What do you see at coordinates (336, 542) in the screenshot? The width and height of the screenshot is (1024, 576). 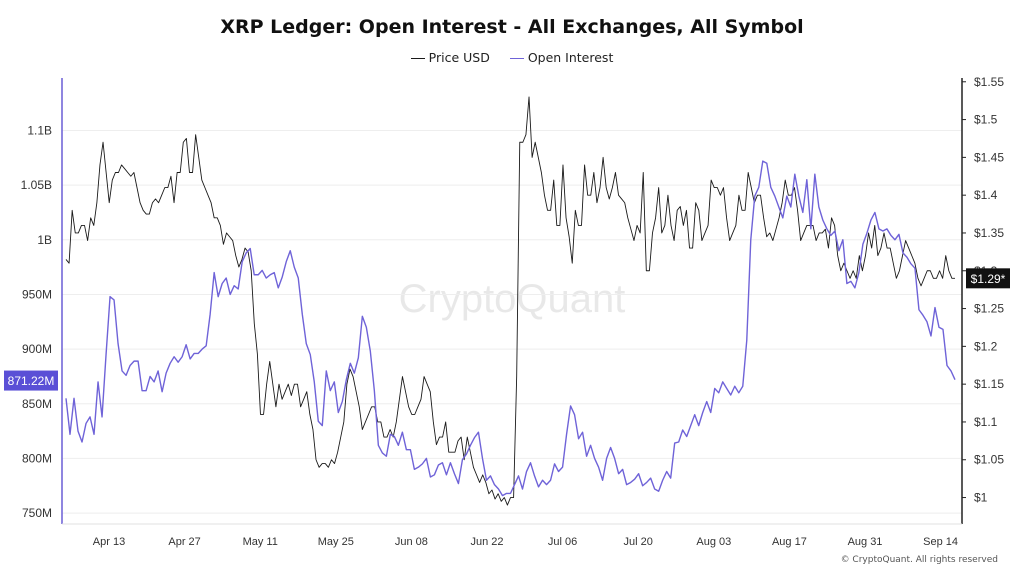 I see `x-tick-label: May 25` at bounding box center [336, 542].